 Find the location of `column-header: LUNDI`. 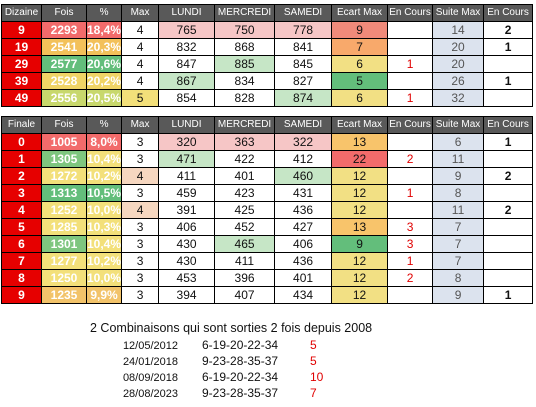

column-header: LUNDI is located at coordinates (187, 125).